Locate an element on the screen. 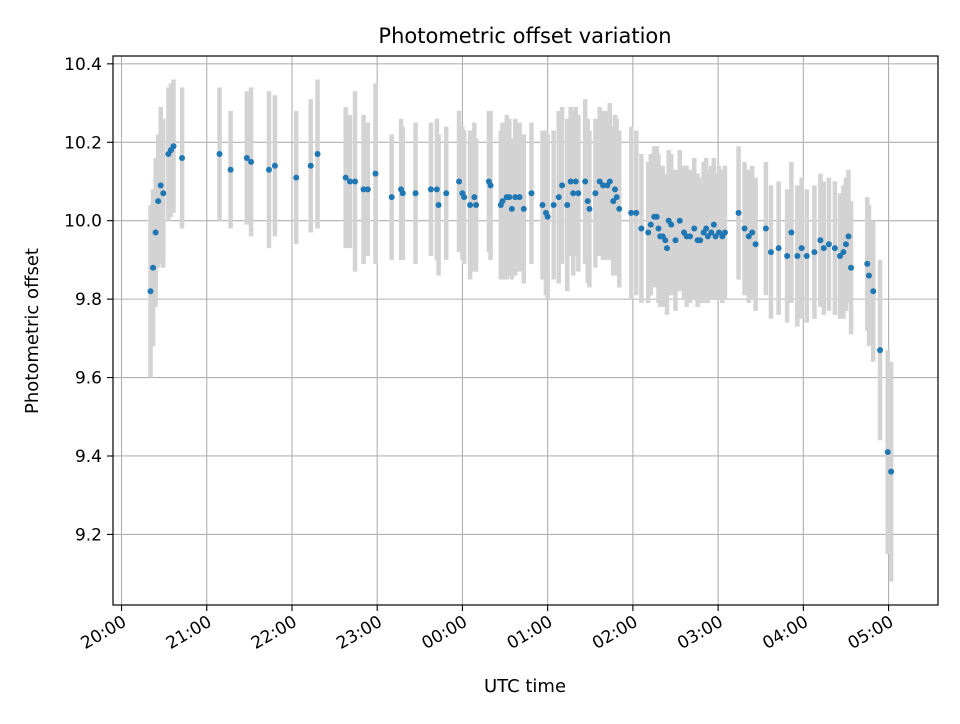 The image size is (960, 724). y-axis-ticks: 9.2 9.4 9.6 9.8 10.0 10.2 10.4 is located at coordinates (88, 300).